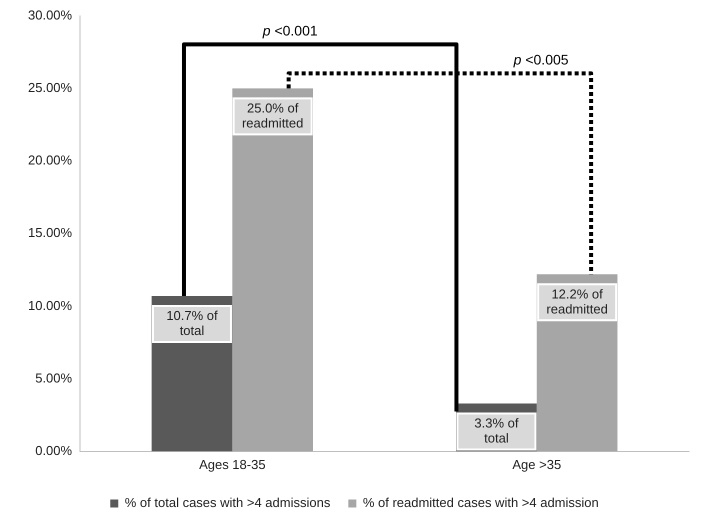  What do you see at coordinates (50, 232) in the screenshot?
I see `y-tick-label: 15.00%` at bounding box center [50, 232].